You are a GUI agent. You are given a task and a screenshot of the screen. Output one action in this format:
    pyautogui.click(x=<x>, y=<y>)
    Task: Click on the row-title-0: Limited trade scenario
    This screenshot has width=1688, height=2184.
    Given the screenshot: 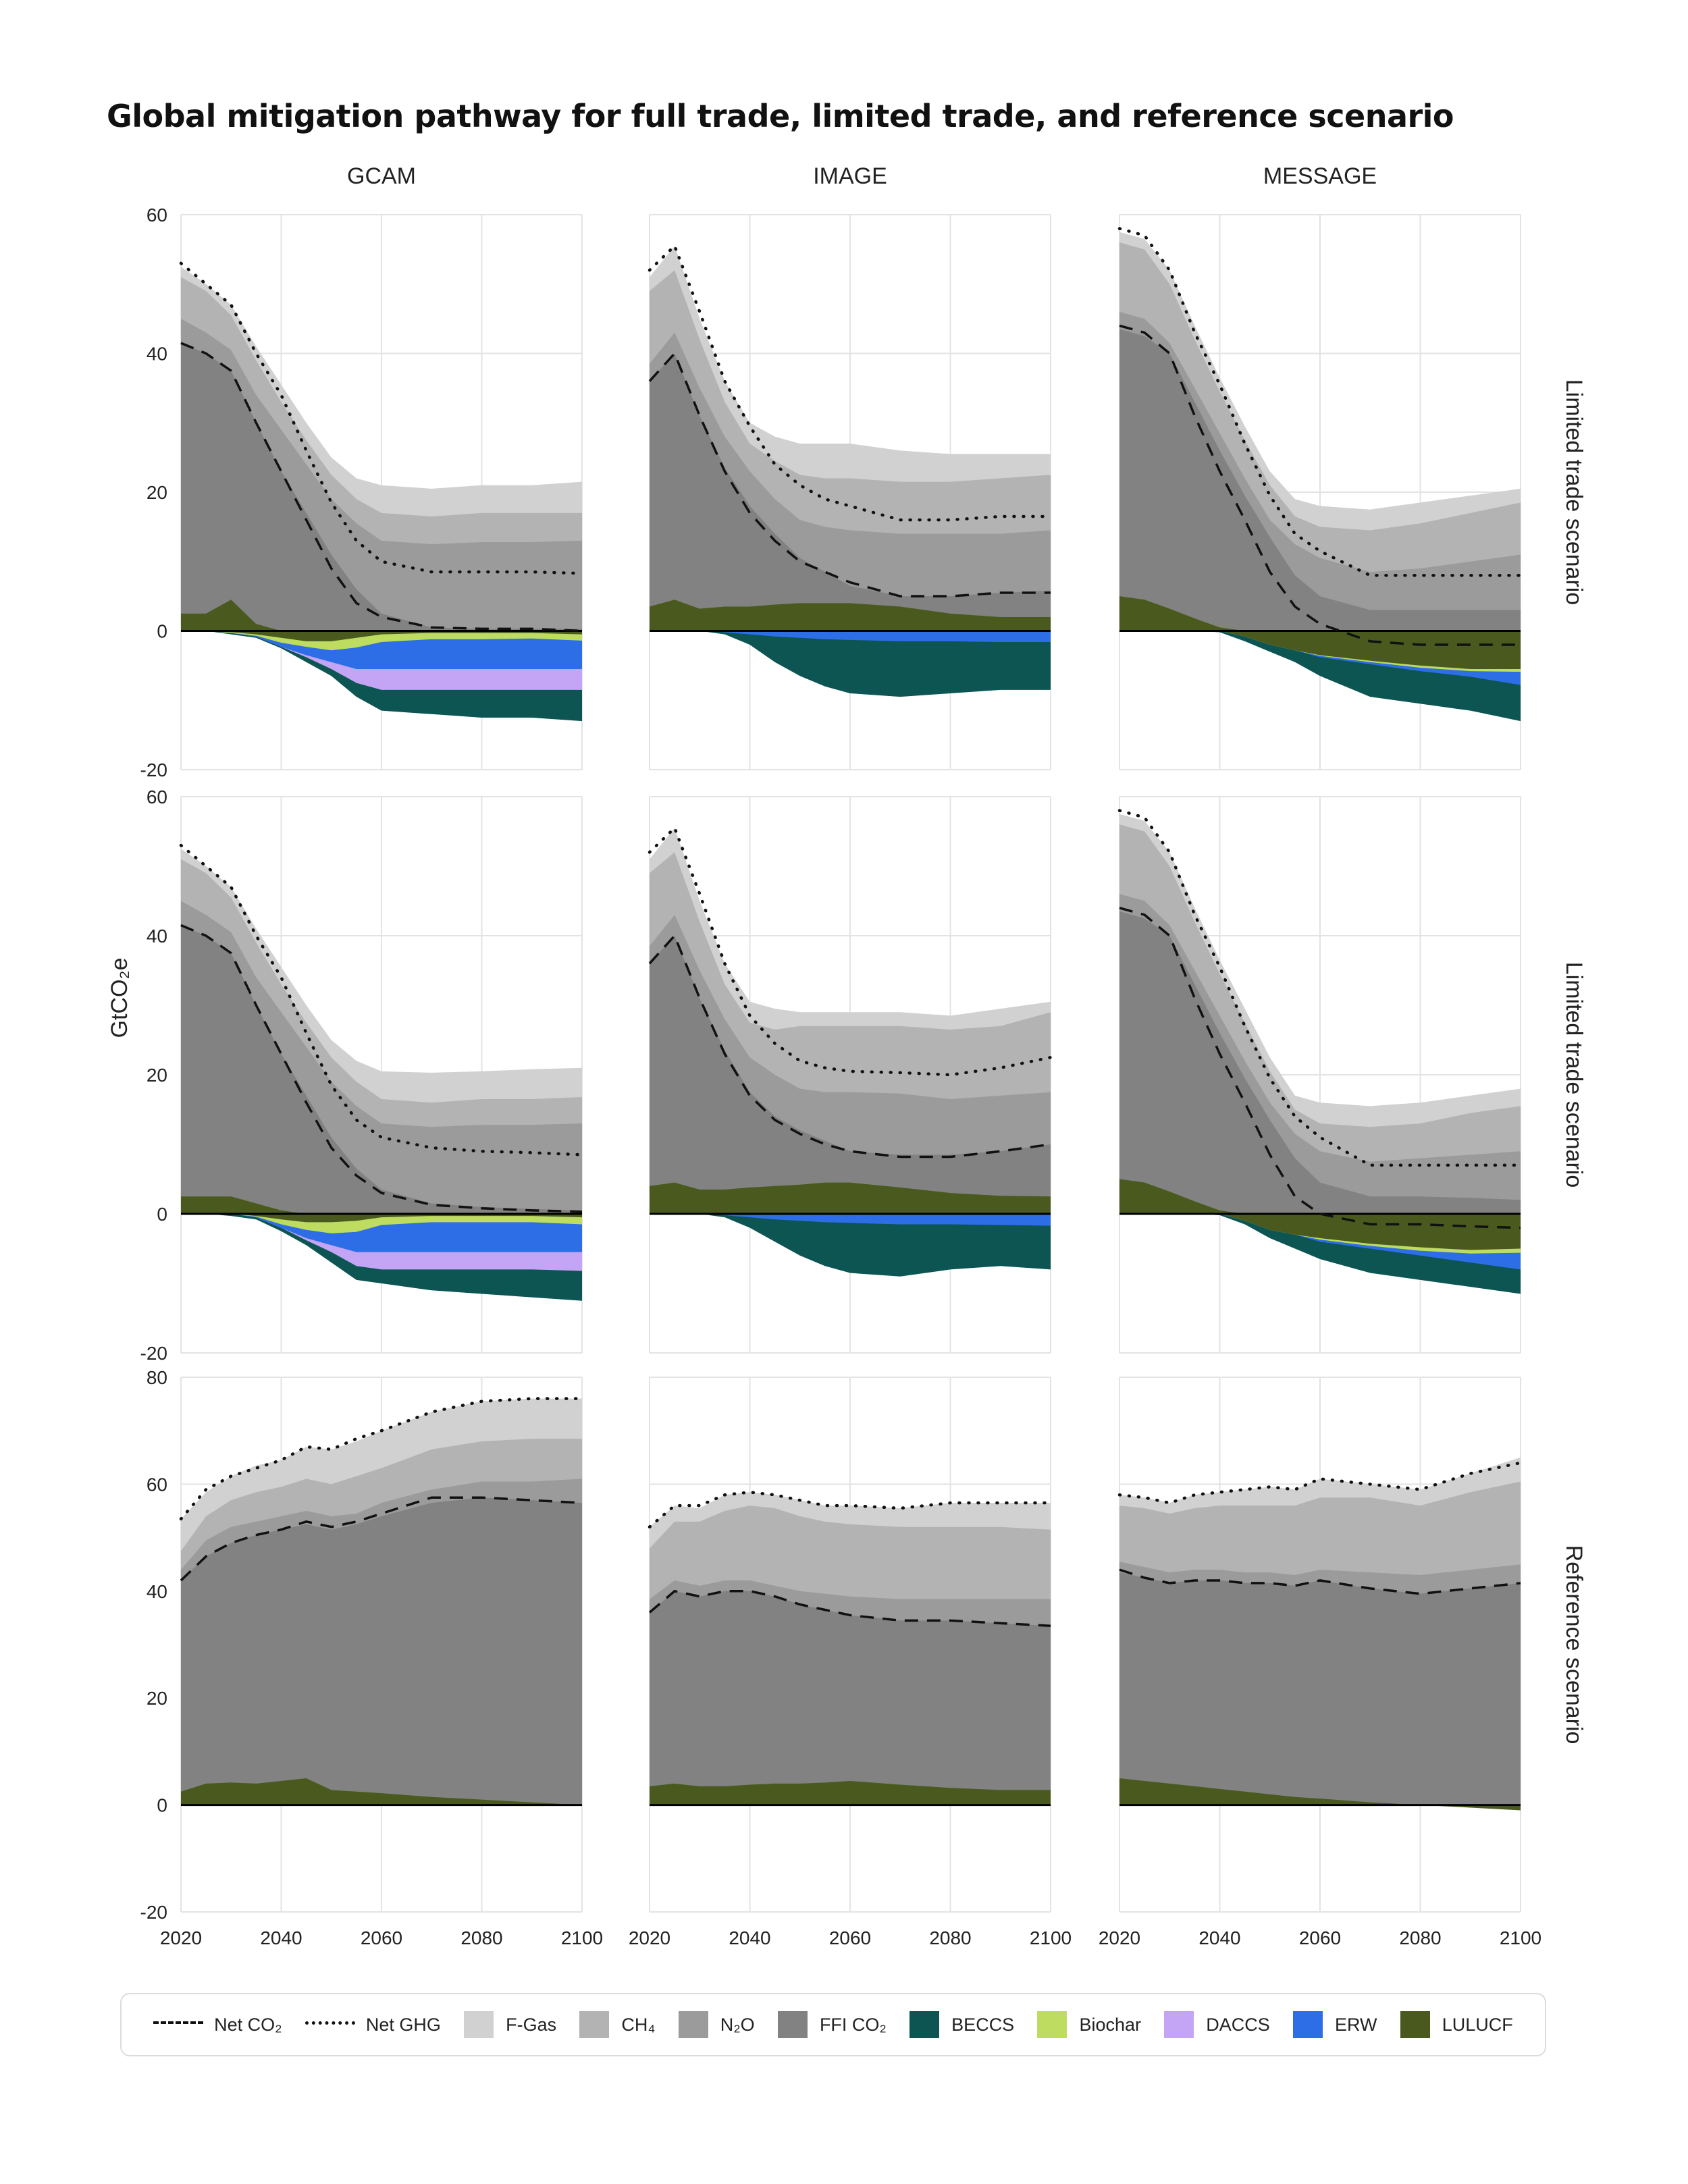 What is the action you would take?
    pyautogui.click(x=1574, y=492)
    